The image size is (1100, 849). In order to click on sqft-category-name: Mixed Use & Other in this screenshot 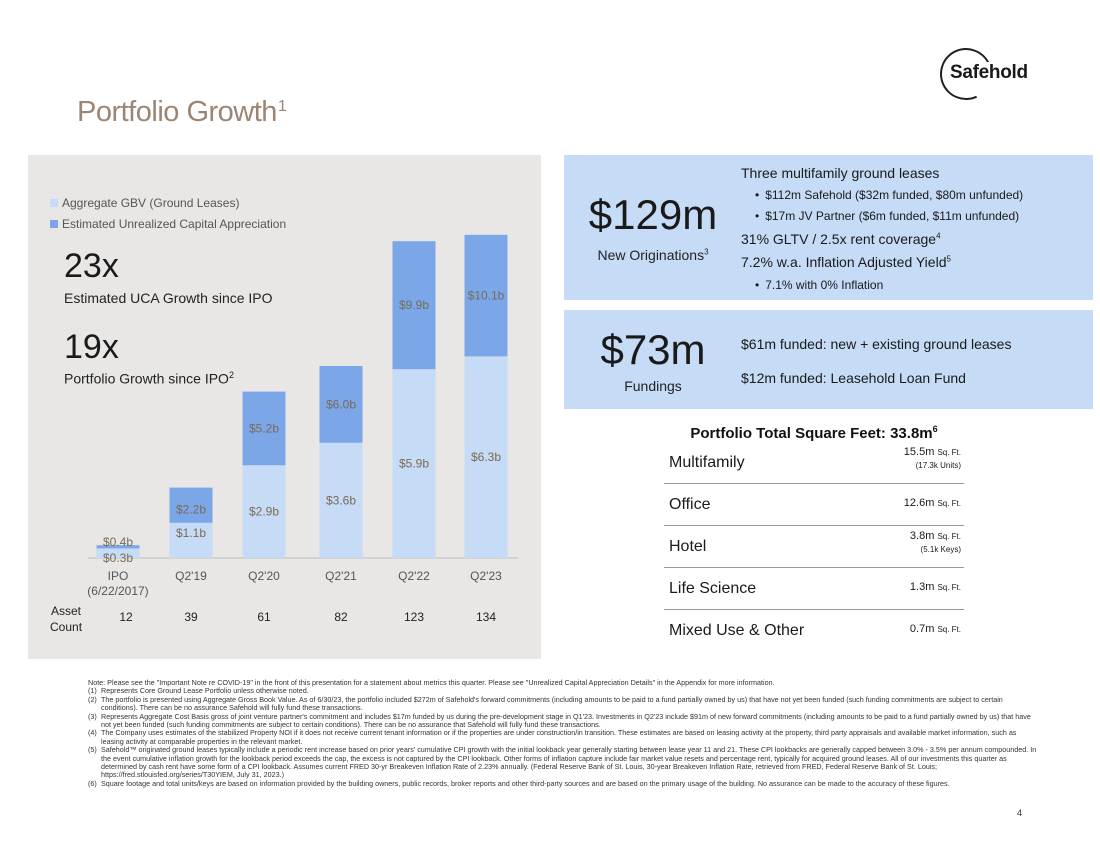, I will do `click(737, 630)`.